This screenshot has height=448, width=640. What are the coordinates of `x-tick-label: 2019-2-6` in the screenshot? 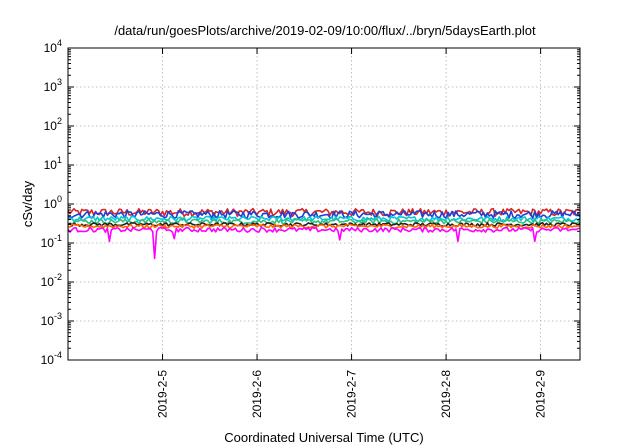 It's located at (257, 394).